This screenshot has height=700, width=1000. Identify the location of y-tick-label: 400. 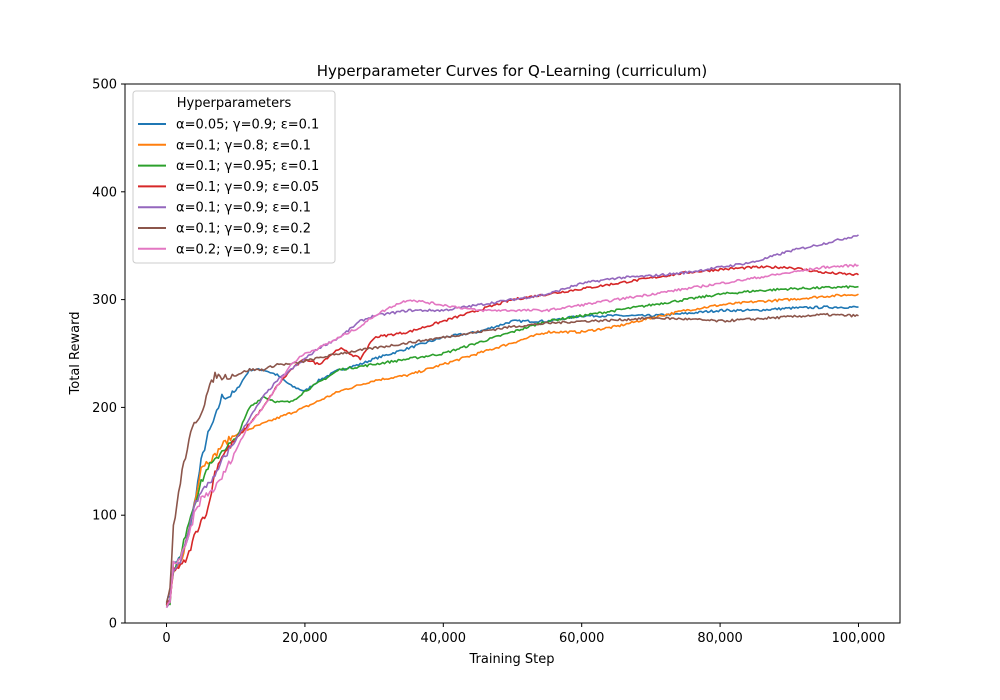
(104, 192).